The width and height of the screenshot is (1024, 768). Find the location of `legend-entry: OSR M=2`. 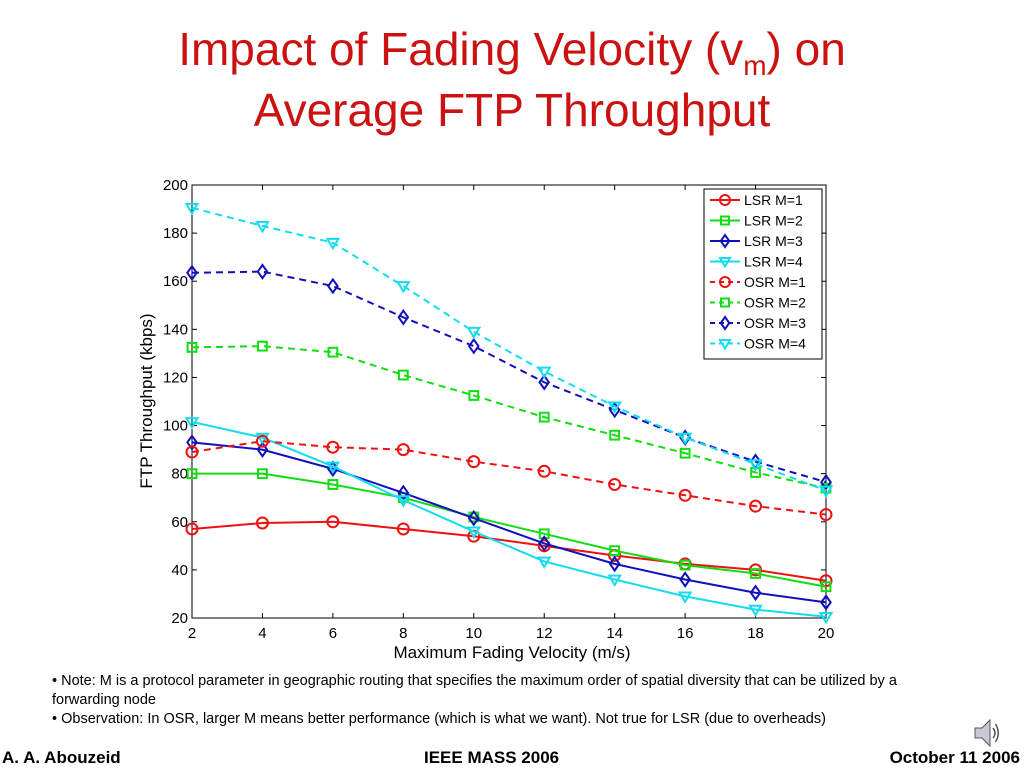

legend-entry: OSR M=2 is located at coordinates (758, 303).